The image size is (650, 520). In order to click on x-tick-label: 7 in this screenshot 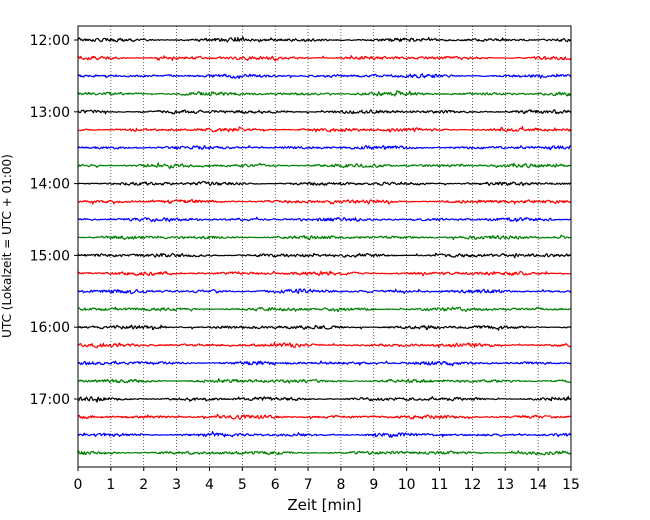, I will do `click(308, 485)`.